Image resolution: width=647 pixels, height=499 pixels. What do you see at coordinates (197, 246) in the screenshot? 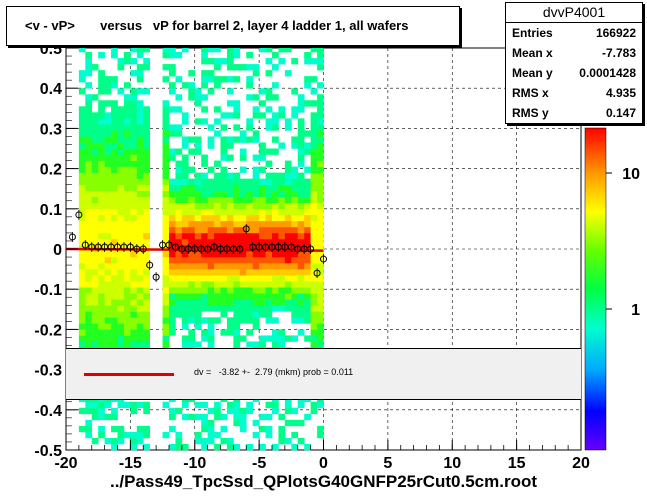
I see `profile-points` at bounding box center [197, 246].